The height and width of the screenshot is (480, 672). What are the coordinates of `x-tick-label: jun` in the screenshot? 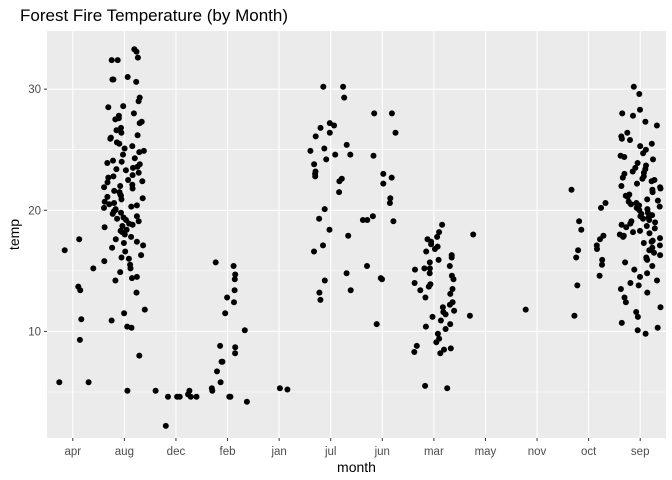 It's located at (382, 452).